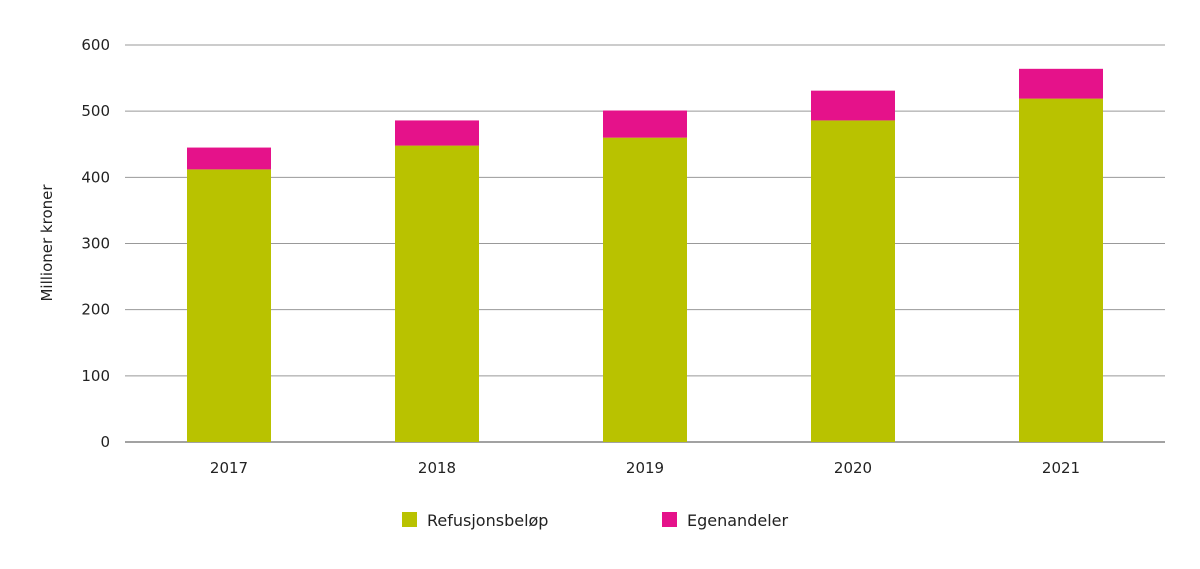 The width and height of the screenshot is (1200, 569). I want to click on x-tick-label: 2019, so click(645, 468).